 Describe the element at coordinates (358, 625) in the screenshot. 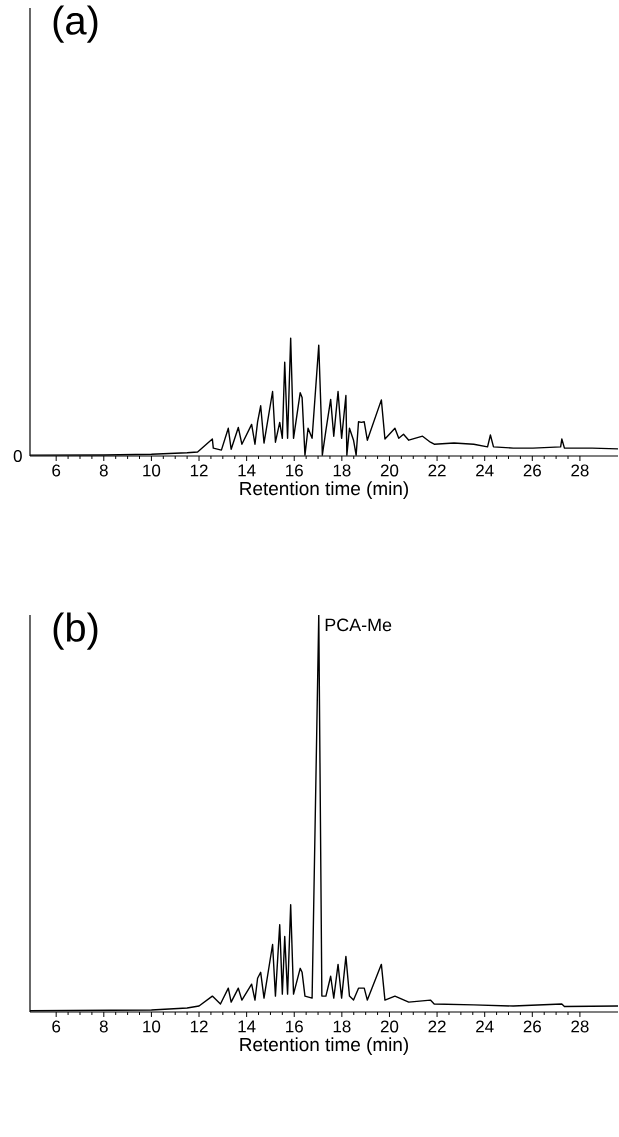

I see `annotation: PCA-Me` at that location.